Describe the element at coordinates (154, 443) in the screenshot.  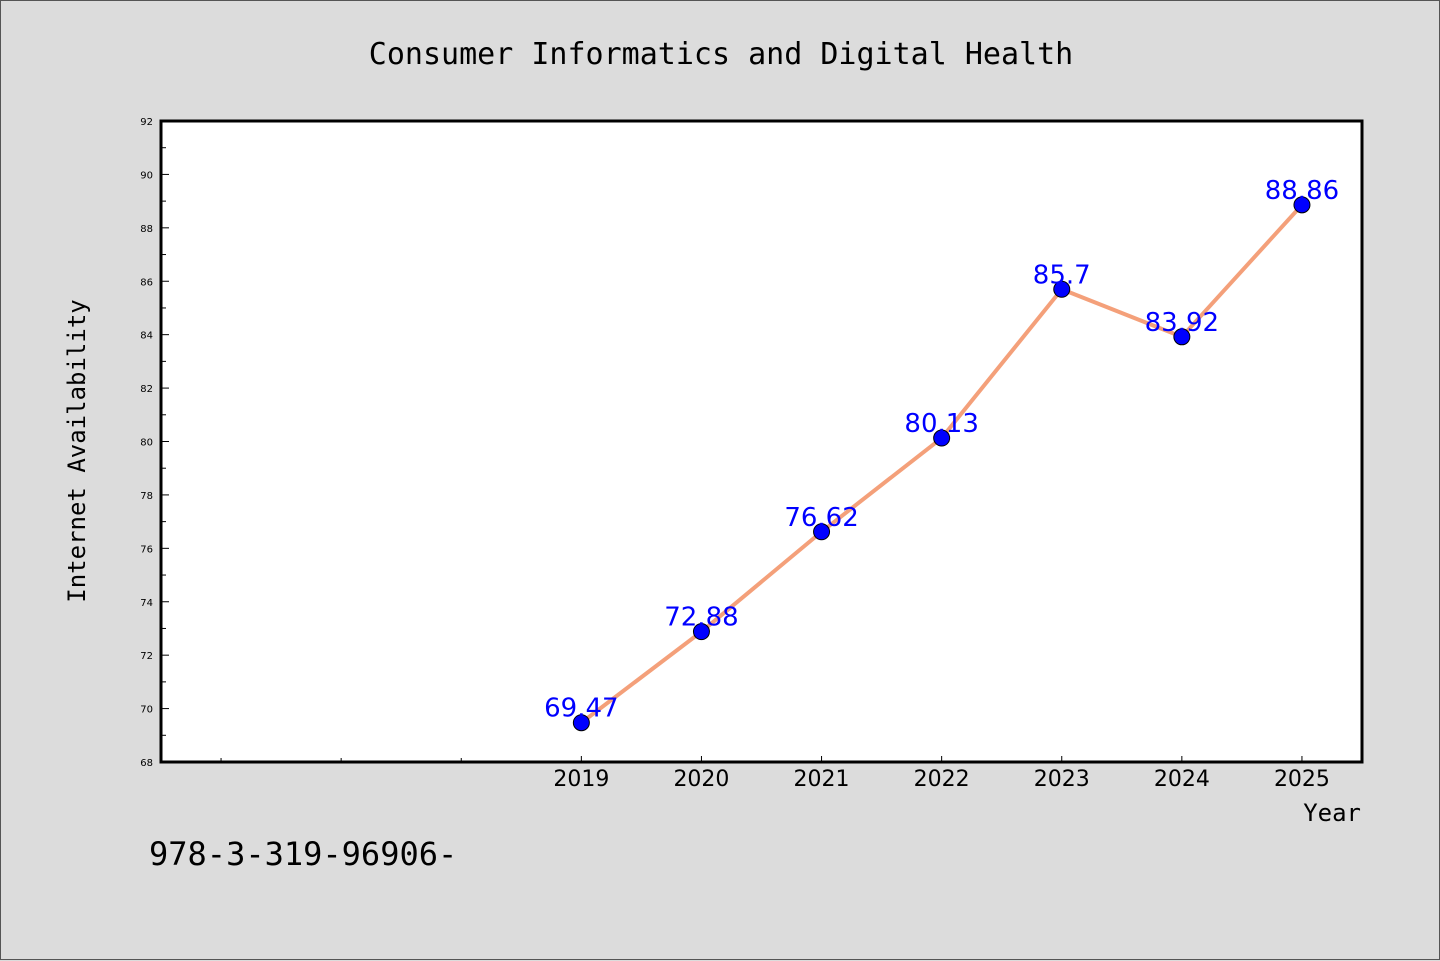
I see `y-axis: 68 70 72 74 76 78 80 82 84 86 88 90 92` at that location.